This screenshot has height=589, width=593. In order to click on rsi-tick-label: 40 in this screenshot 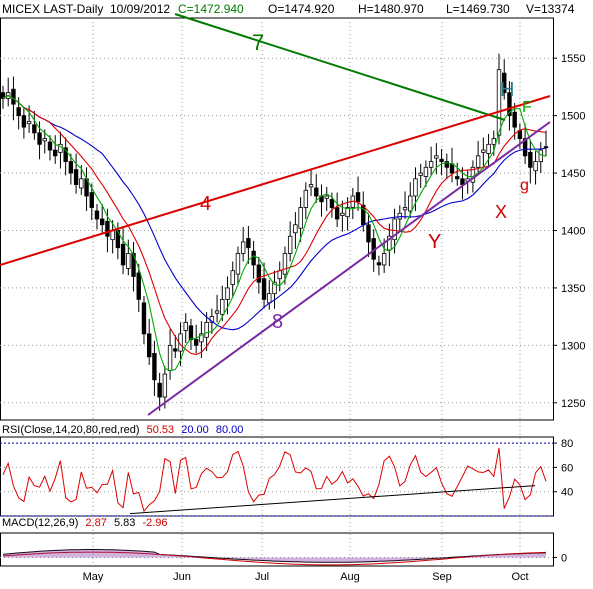, I will do `click(567, 493)`.